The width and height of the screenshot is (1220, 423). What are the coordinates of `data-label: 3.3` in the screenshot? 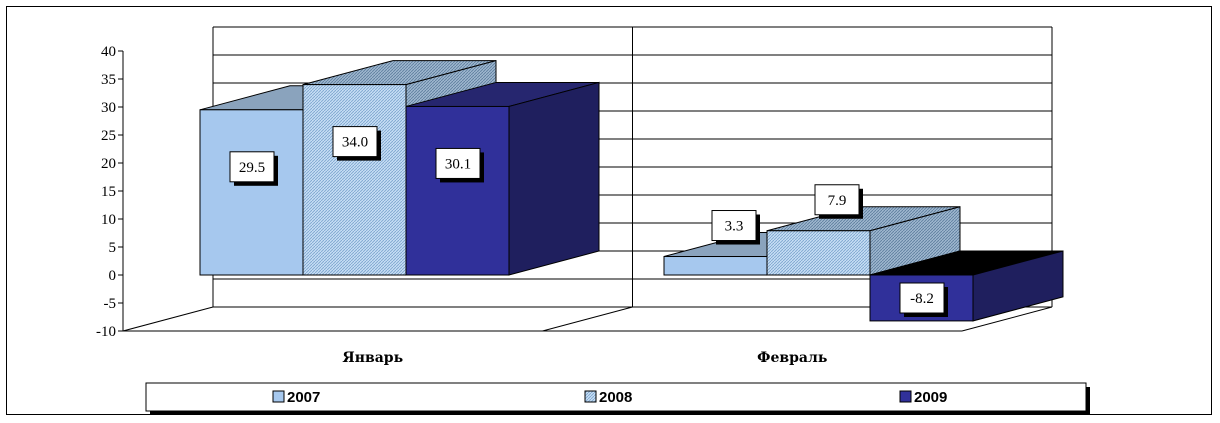 It's located at (734, 227).